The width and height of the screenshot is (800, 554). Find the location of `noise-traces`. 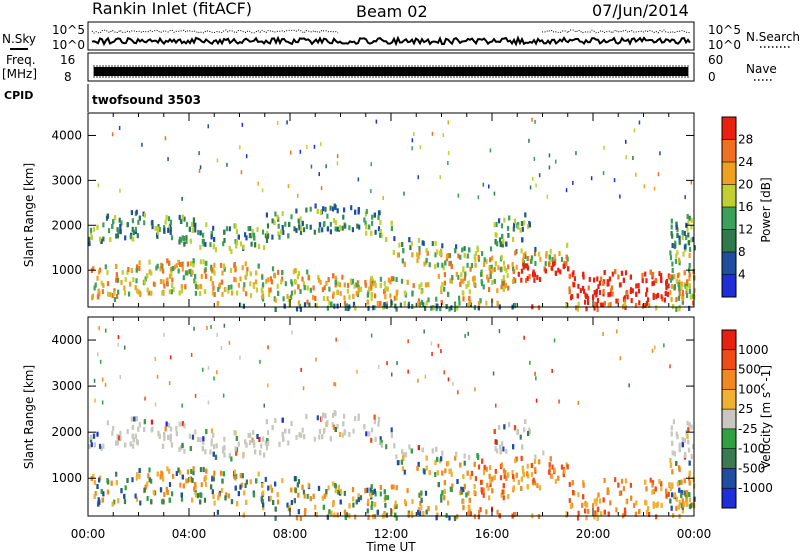

noise-traces is located at coordinates (391, 38).